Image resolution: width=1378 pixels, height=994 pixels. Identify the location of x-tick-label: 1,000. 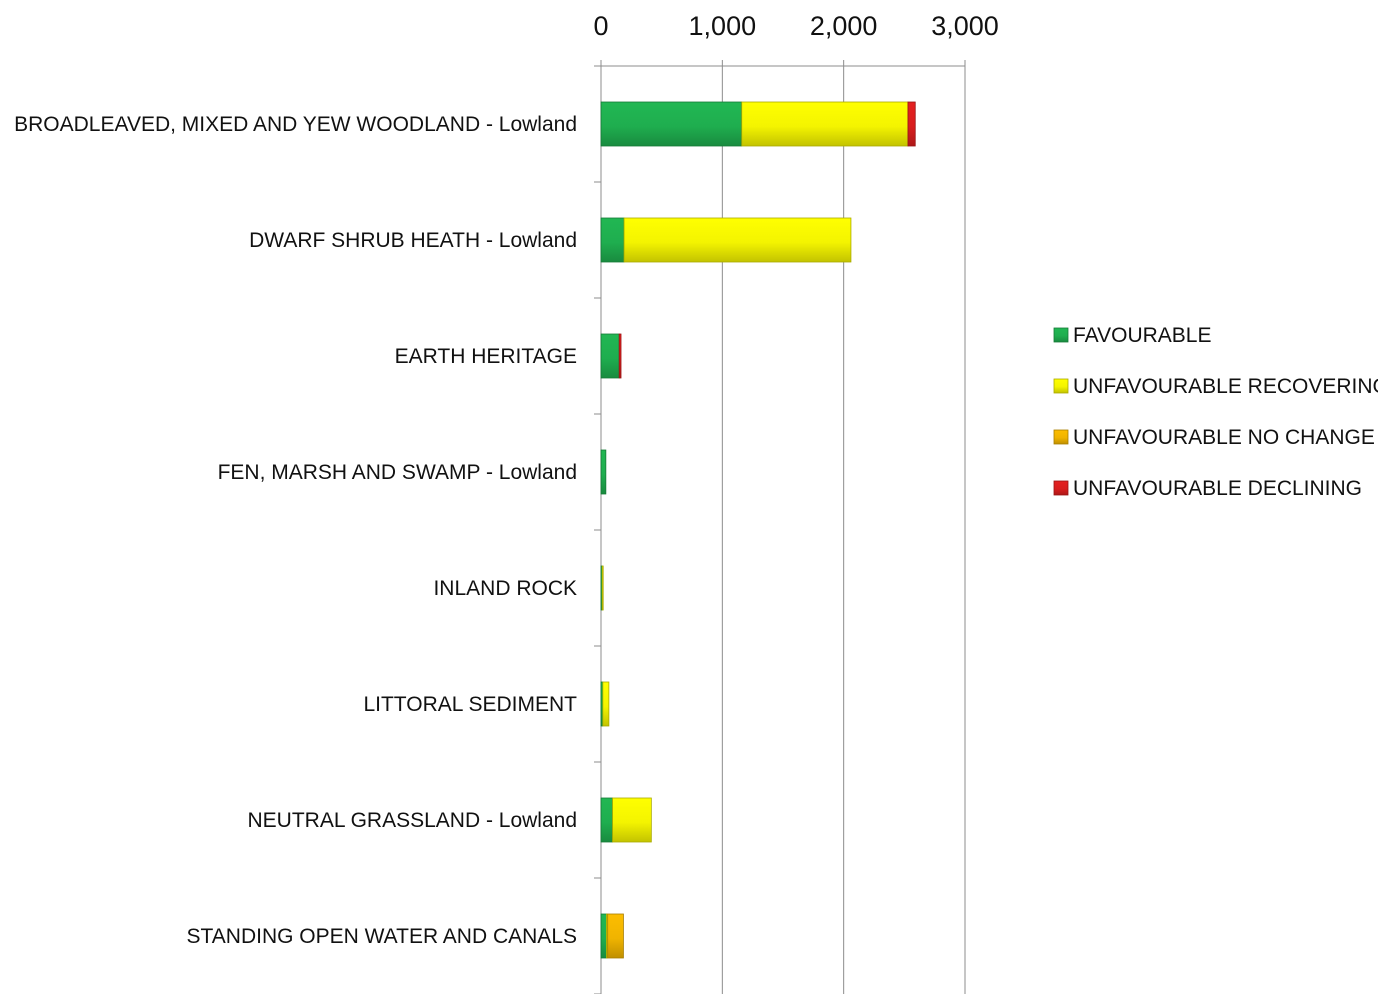
(723, 26).